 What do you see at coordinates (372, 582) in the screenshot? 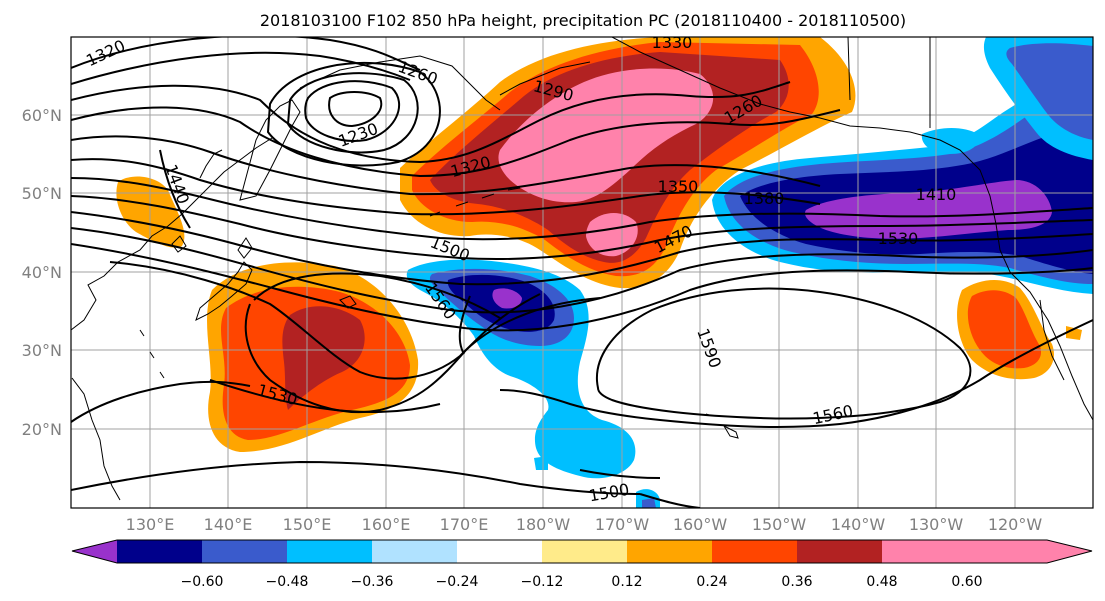
I see `colorbar-tick-label: −0.36` at bounding box center [372, 582].